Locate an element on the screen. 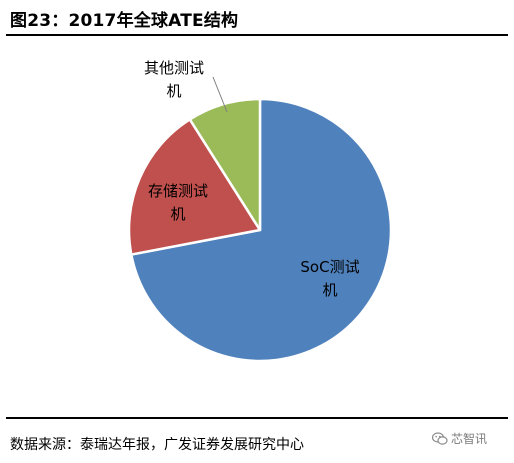 Image resolution: width=514 pixels, height=463 pixels. slice-label: 存储测试机 is located at coordinates (178, 202).